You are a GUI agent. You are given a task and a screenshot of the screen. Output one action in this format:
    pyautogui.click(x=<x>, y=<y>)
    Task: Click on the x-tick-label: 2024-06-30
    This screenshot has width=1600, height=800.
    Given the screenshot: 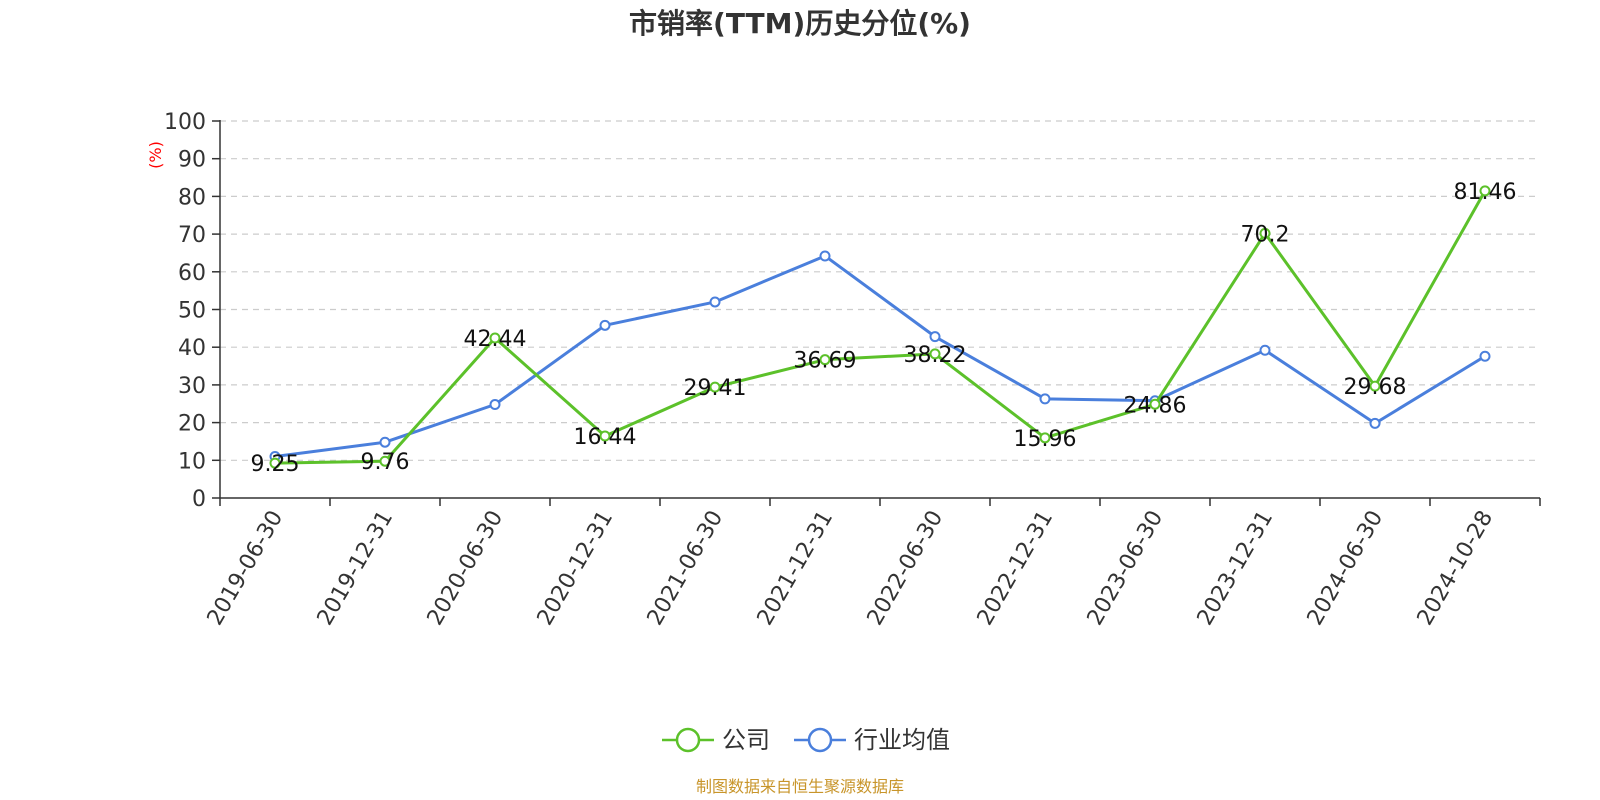 What is the action you would take?
    pyautogui.click(x=1346, y=568)
    